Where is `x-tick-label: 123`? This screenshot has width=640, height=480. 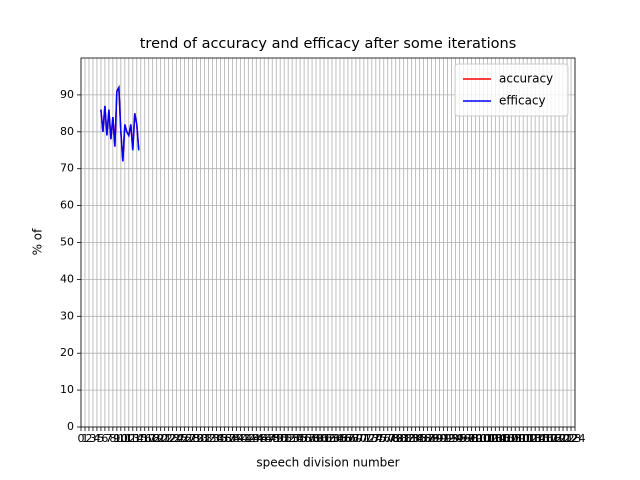 x-tick-label: 123 is located at coordinates (571, 438).